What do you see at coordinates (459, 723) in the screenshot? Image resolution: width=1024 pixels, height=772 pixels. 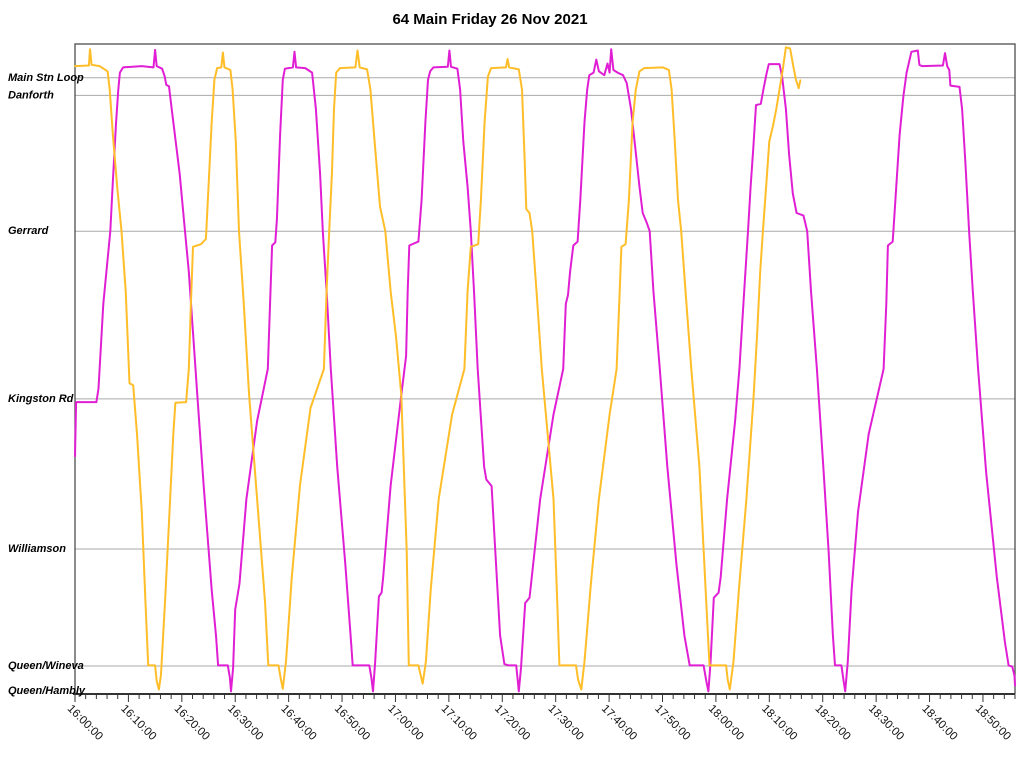 I see `x-tick-label: 17:10:00` at bounding box center [459, 723].